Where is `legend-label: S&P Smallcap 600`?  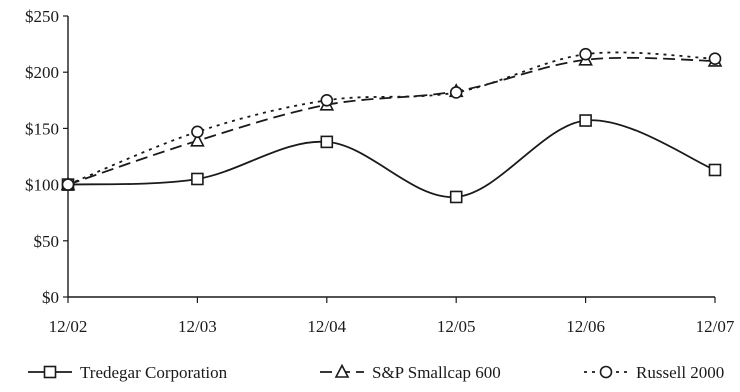 legend-label: S&P Smallcap 600 is located at coordinates (436, 372).